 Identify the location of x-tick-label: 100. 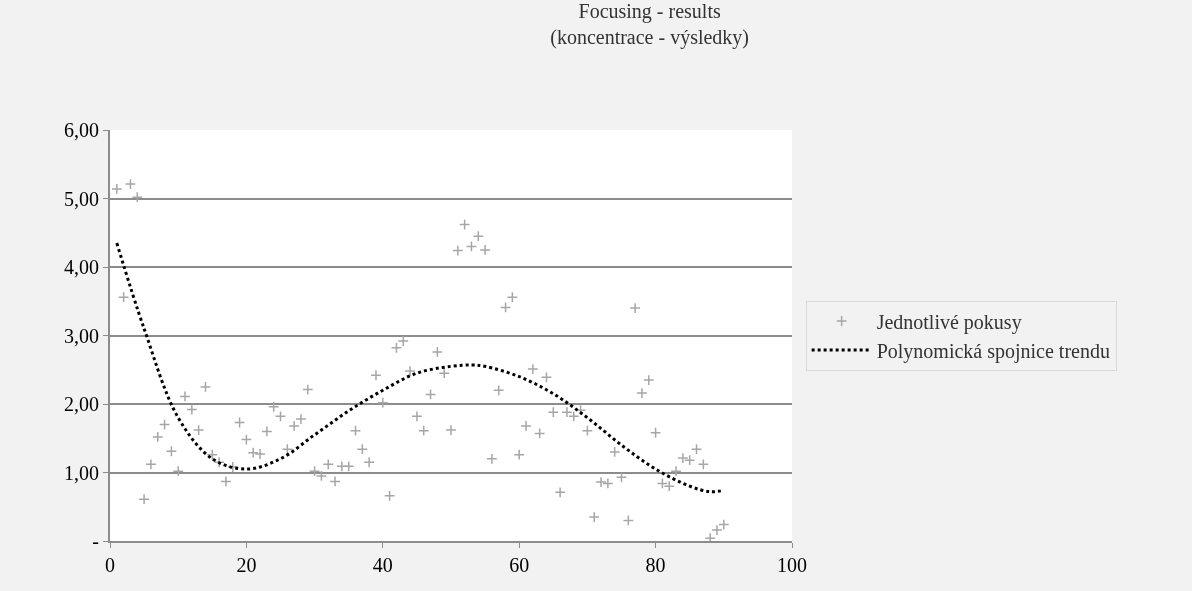
(792, 565).